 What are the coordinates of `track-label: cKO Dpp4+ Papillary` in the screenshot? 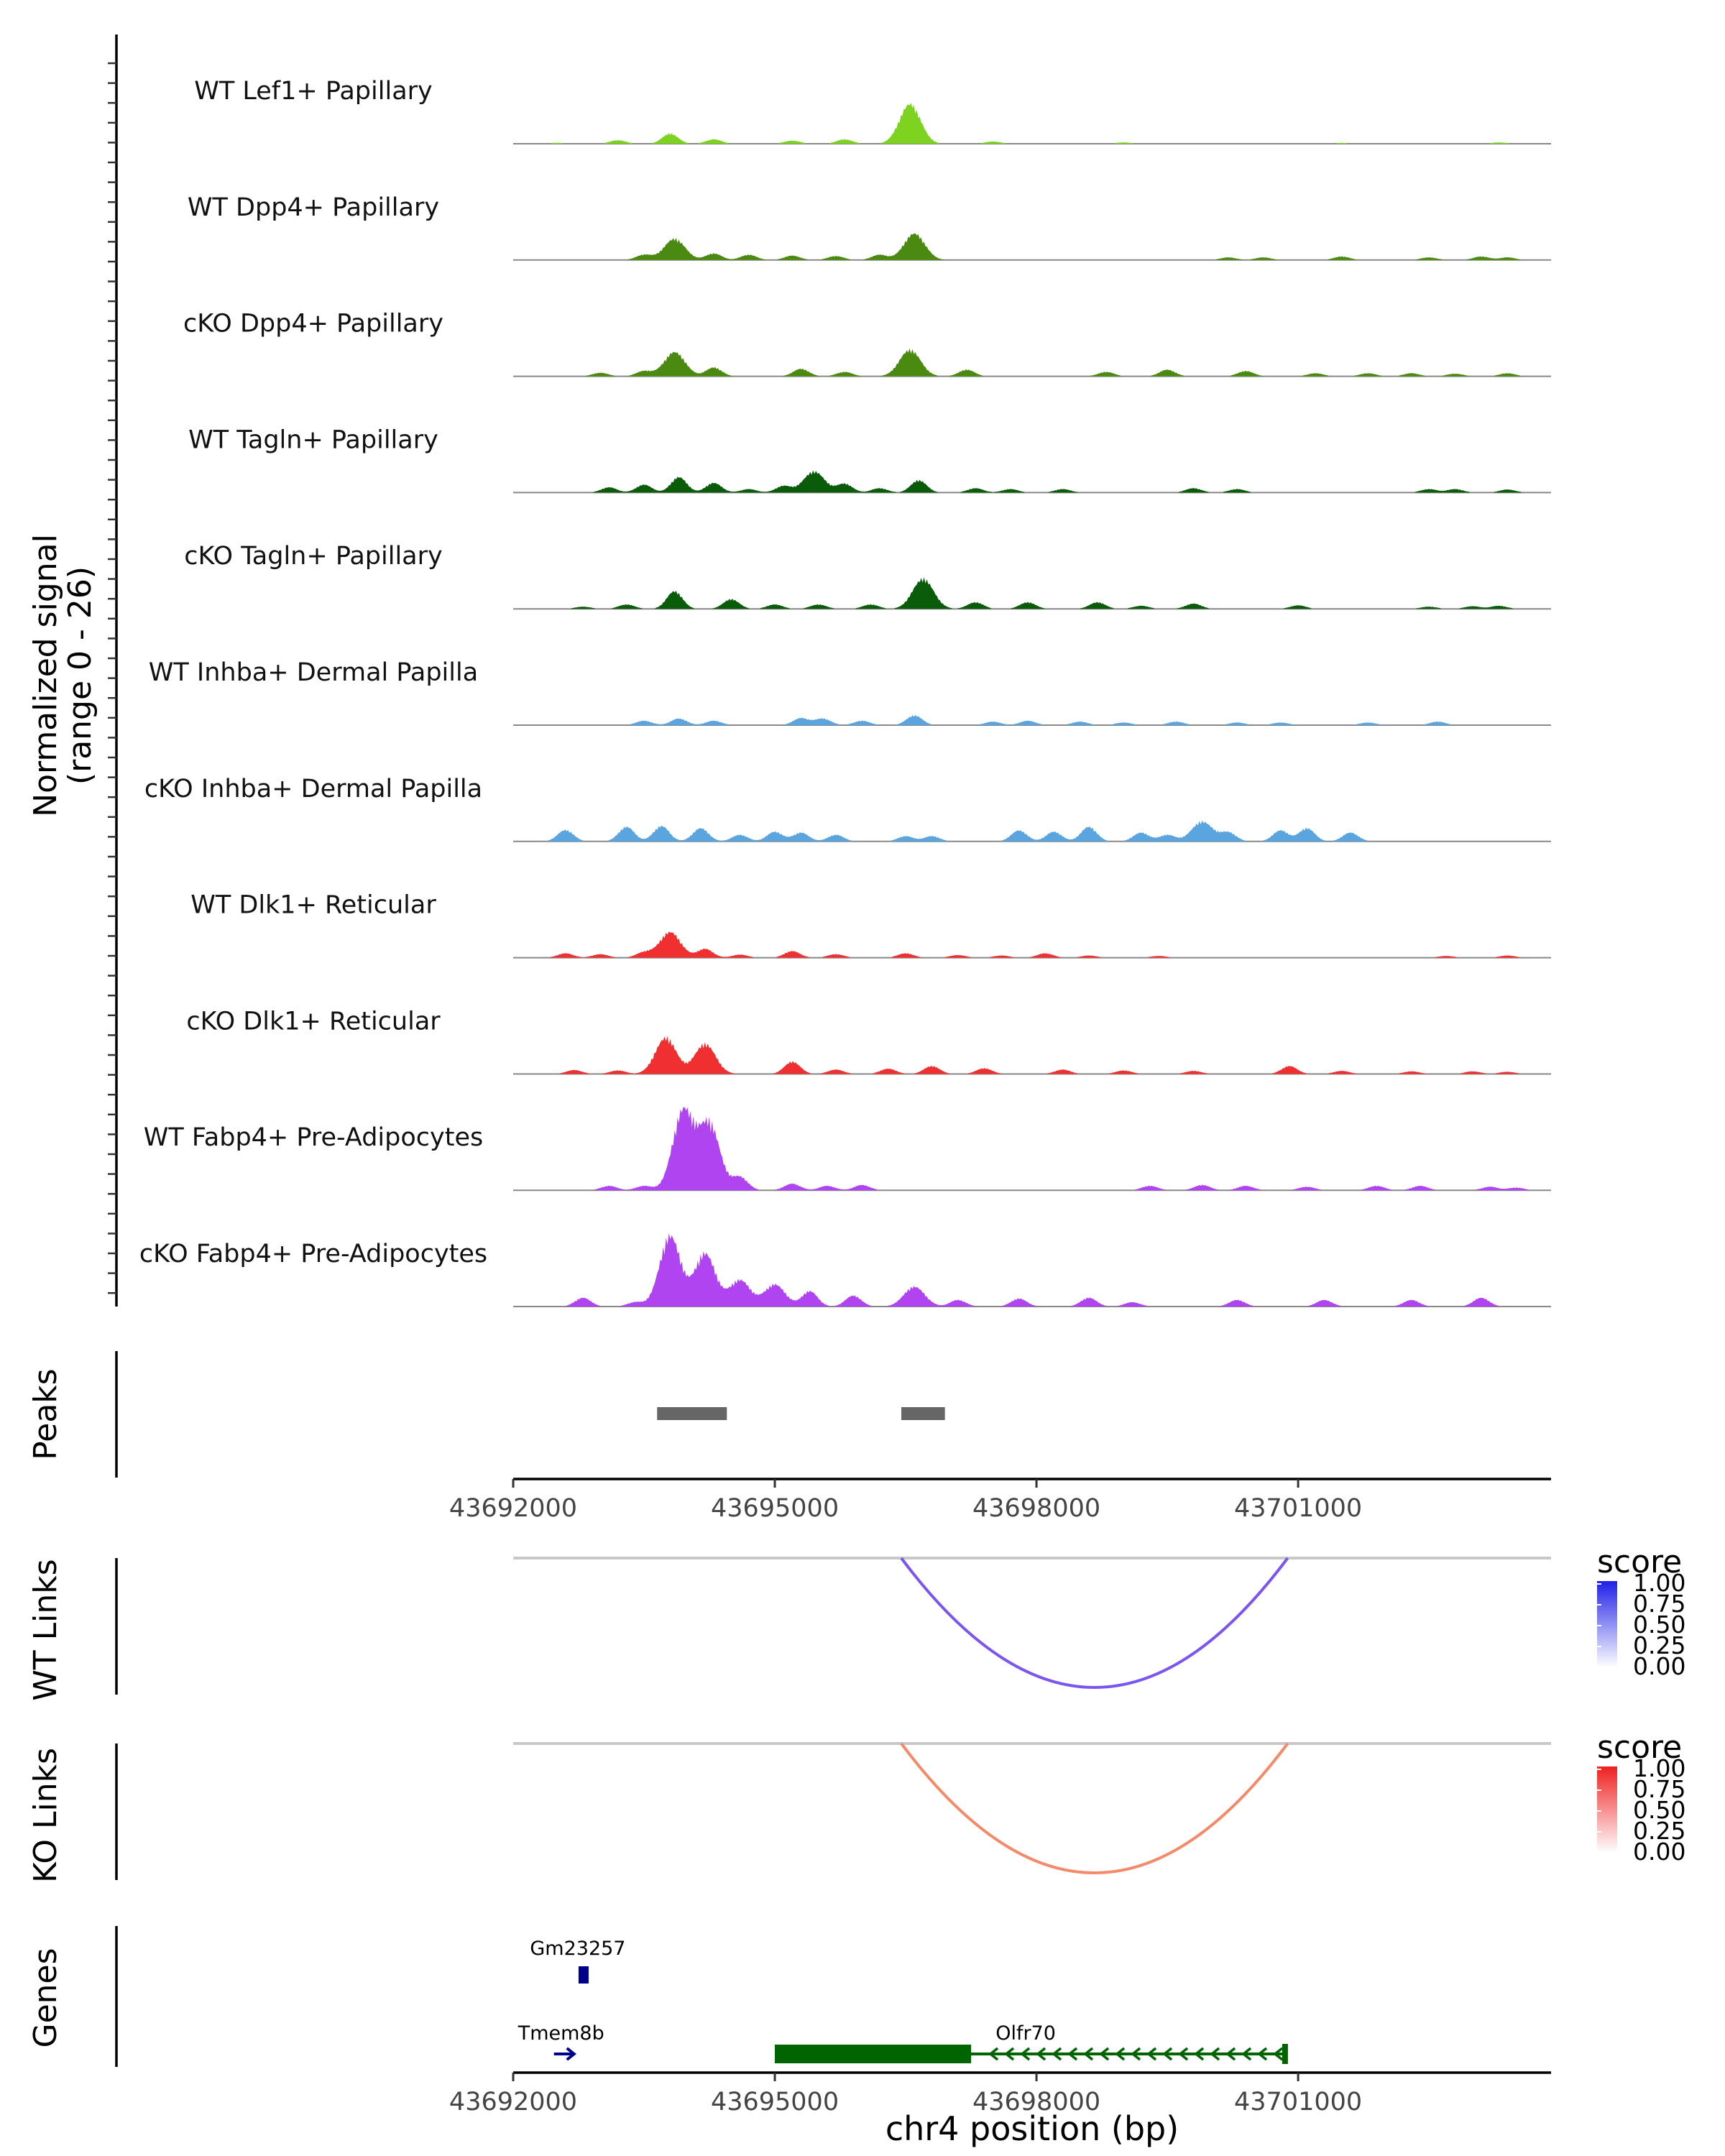 It's located at (313, 324).